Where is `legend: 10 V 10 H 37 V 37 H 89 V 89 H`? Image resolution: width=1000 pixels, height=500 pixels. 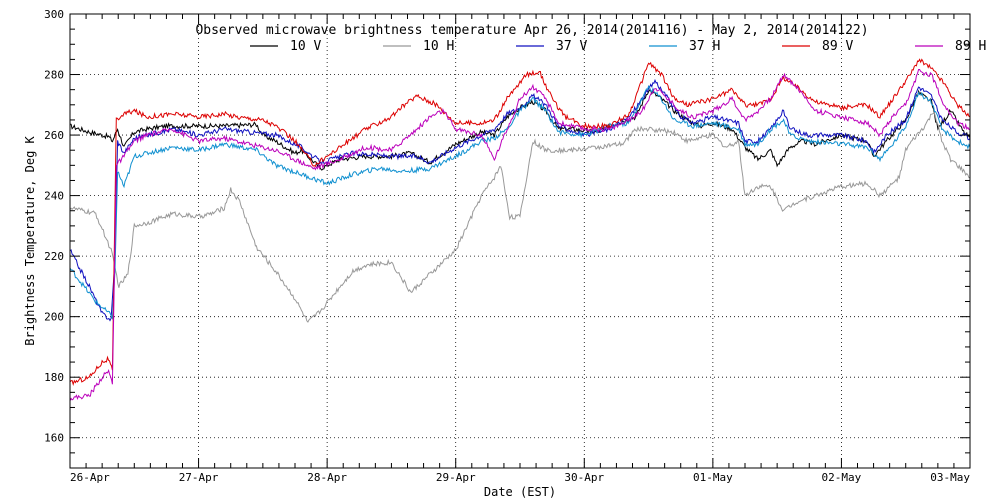 legend: 10 V 10 H 37 V 37 H 89 V 89 H is located at coordinates (618, 46).